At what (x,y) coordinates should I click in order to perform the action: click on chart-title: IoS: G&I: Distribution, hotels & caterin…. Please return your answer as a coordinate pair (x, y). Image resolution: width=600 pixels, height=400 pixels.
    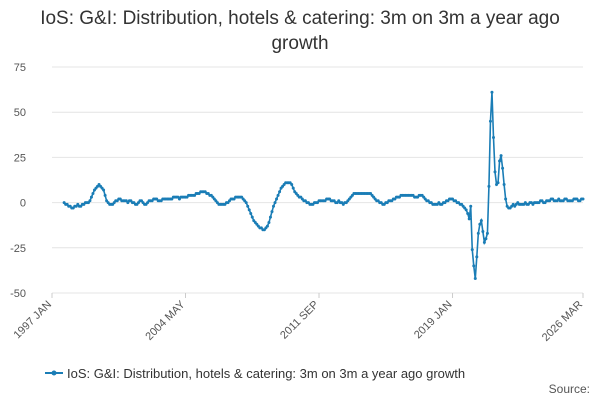
    Looking at the image, I should click on (300, 31).